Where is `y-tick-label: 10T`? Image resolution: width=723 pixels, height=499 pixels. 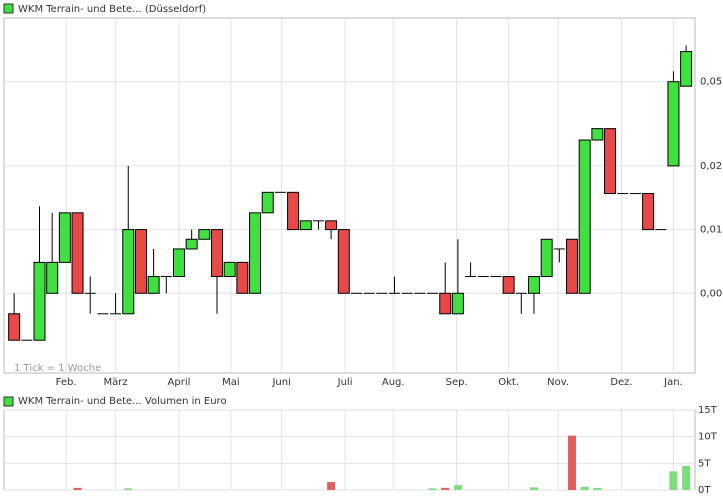 y-tick-label: 10T is located at coordinates (708, 437).